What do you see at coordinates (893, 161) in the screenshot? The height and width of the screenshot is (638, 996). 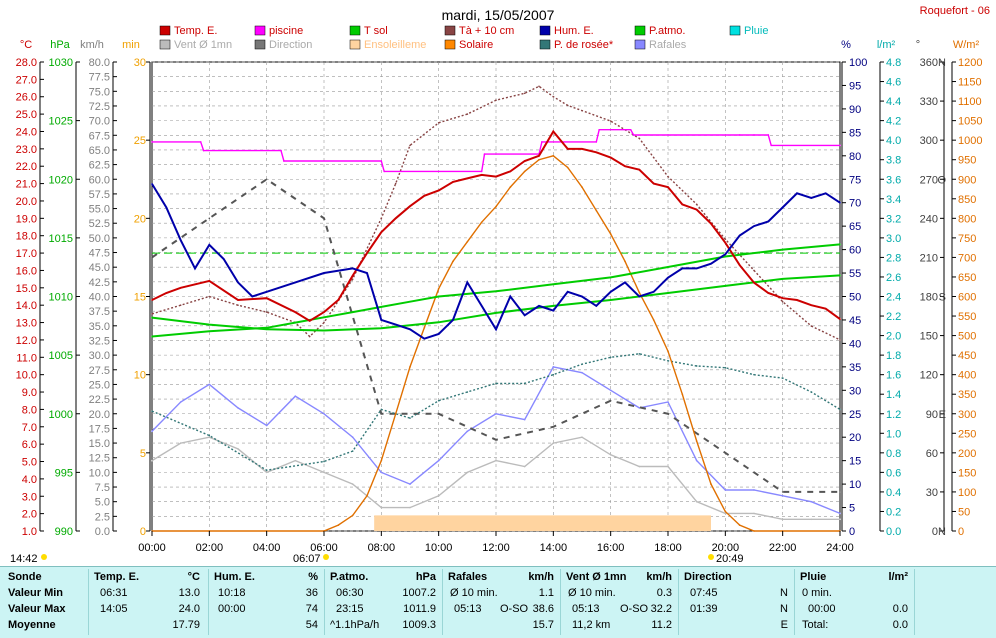 I see `rain-tick-label: 3.8` at bounding box center [893, 161].